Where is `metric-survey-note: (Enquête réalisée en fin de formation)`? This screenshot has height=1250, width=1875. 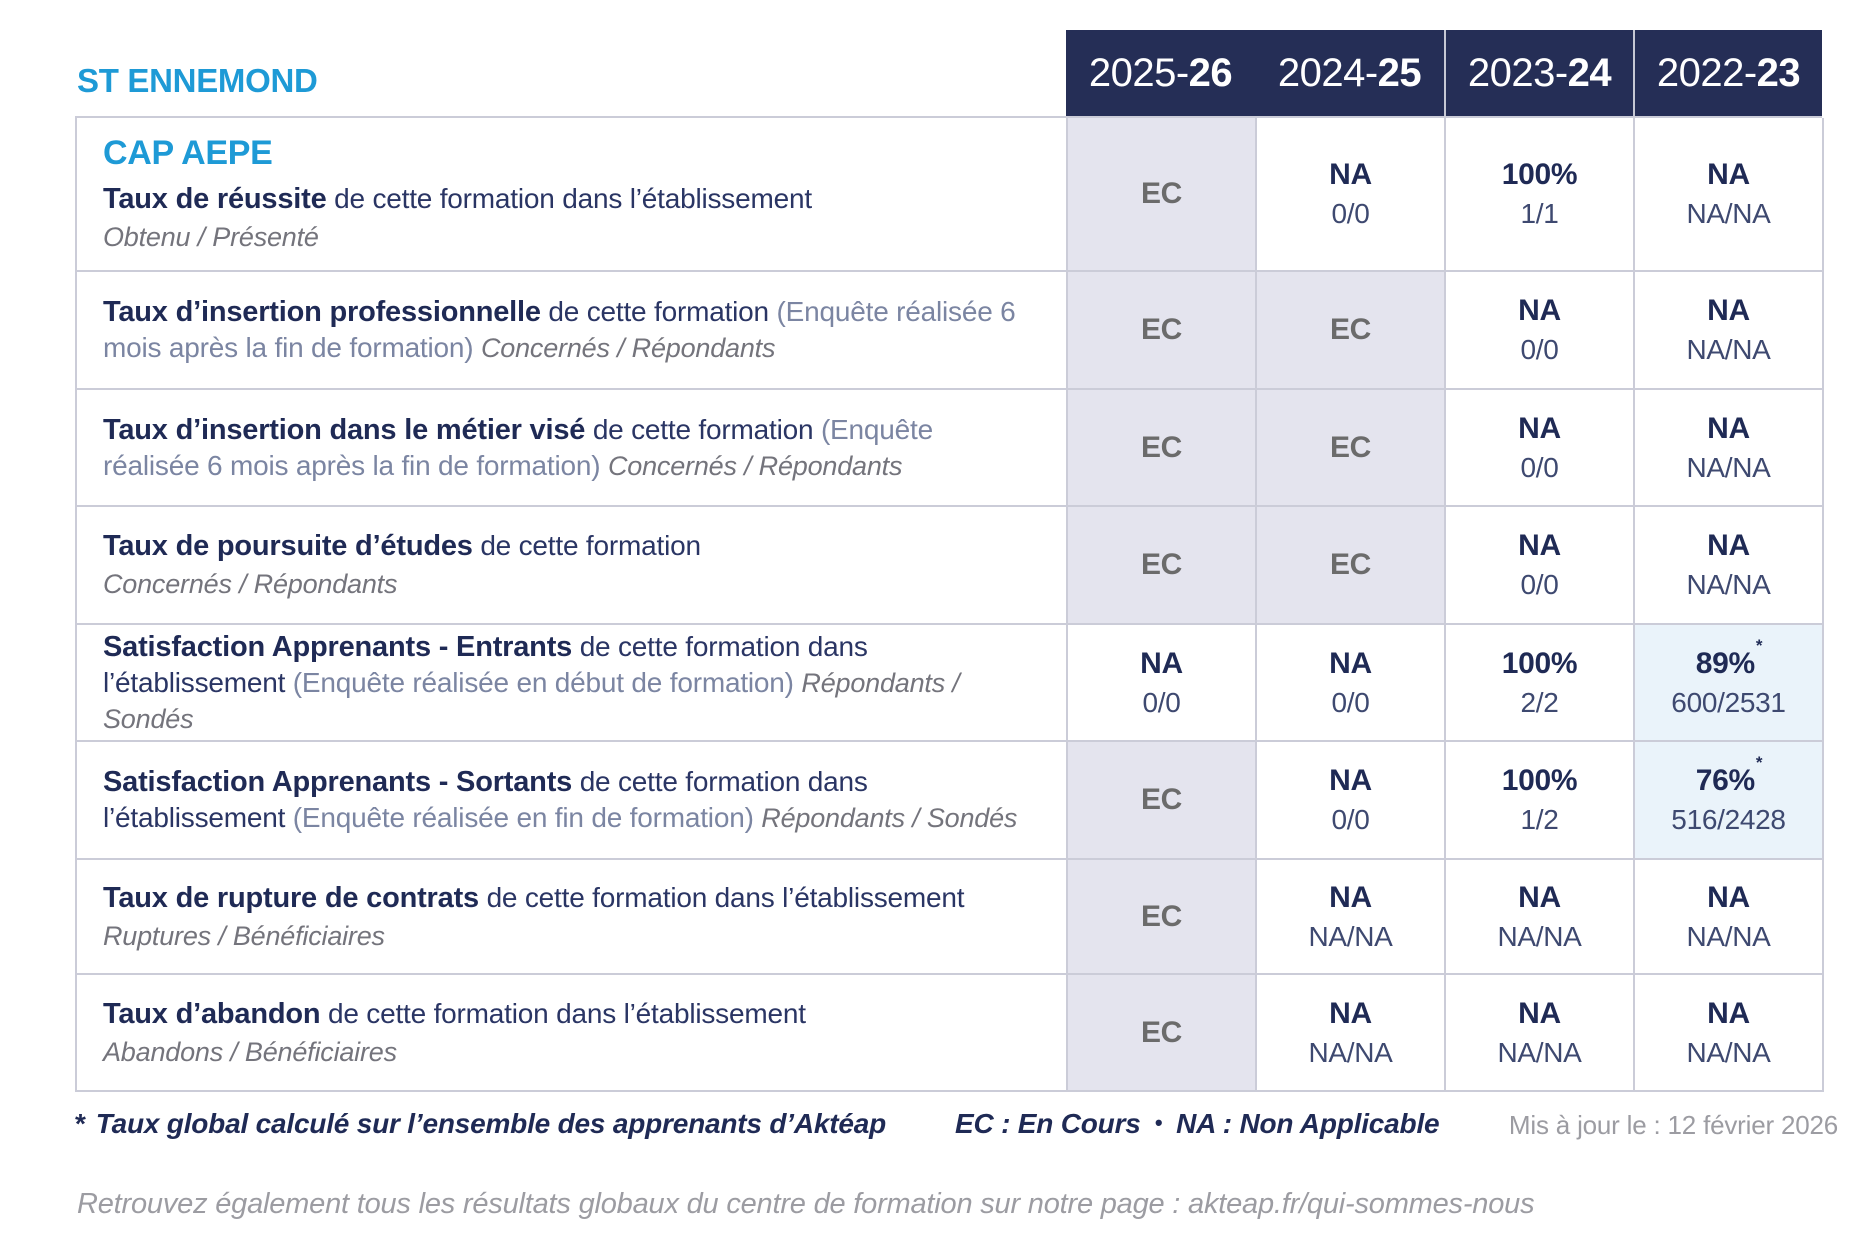 metric-survey-note: (Enquête réalisée en fin de formation) is located at coordinates (523, 818).